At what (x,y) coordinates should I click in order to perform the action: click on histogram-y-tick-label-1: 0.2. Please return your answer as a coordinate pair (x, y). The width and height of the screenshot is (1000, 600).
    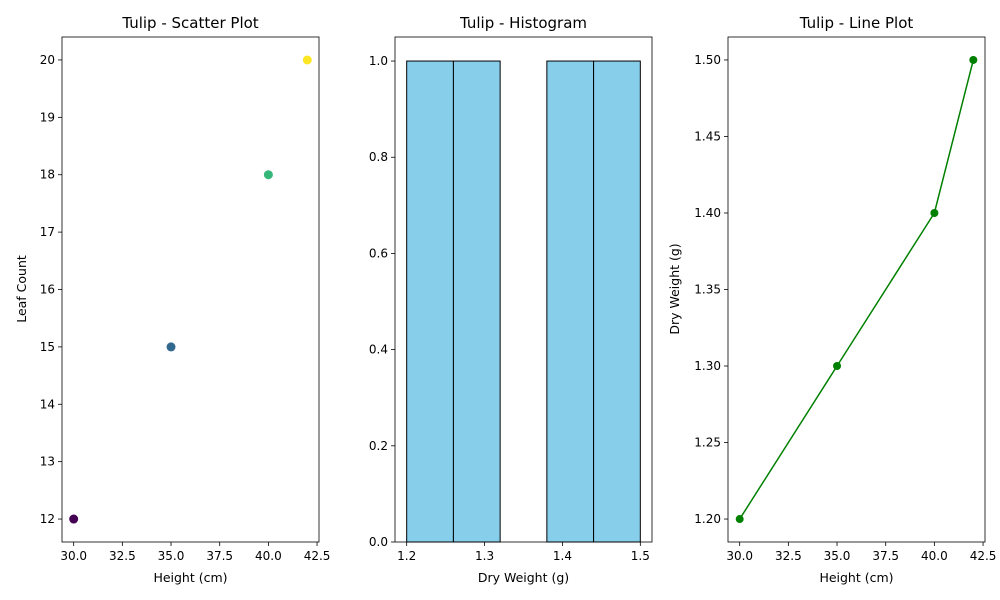
    Looking at the image, I should click on (378, 446).